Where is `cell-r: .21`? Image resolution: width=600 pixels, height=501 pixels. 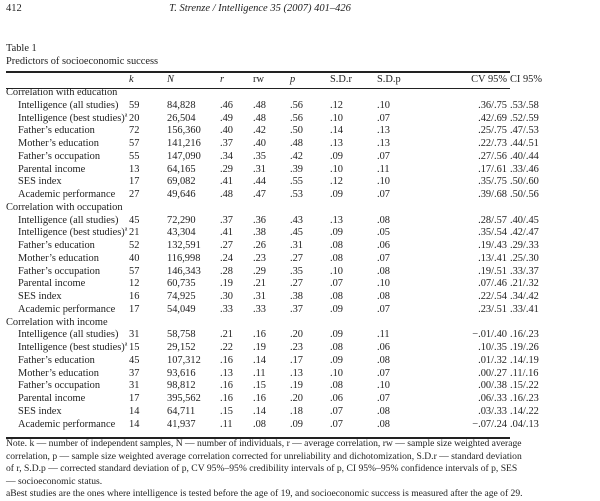 cell-r: .21 is located at coordinates (226, 335).